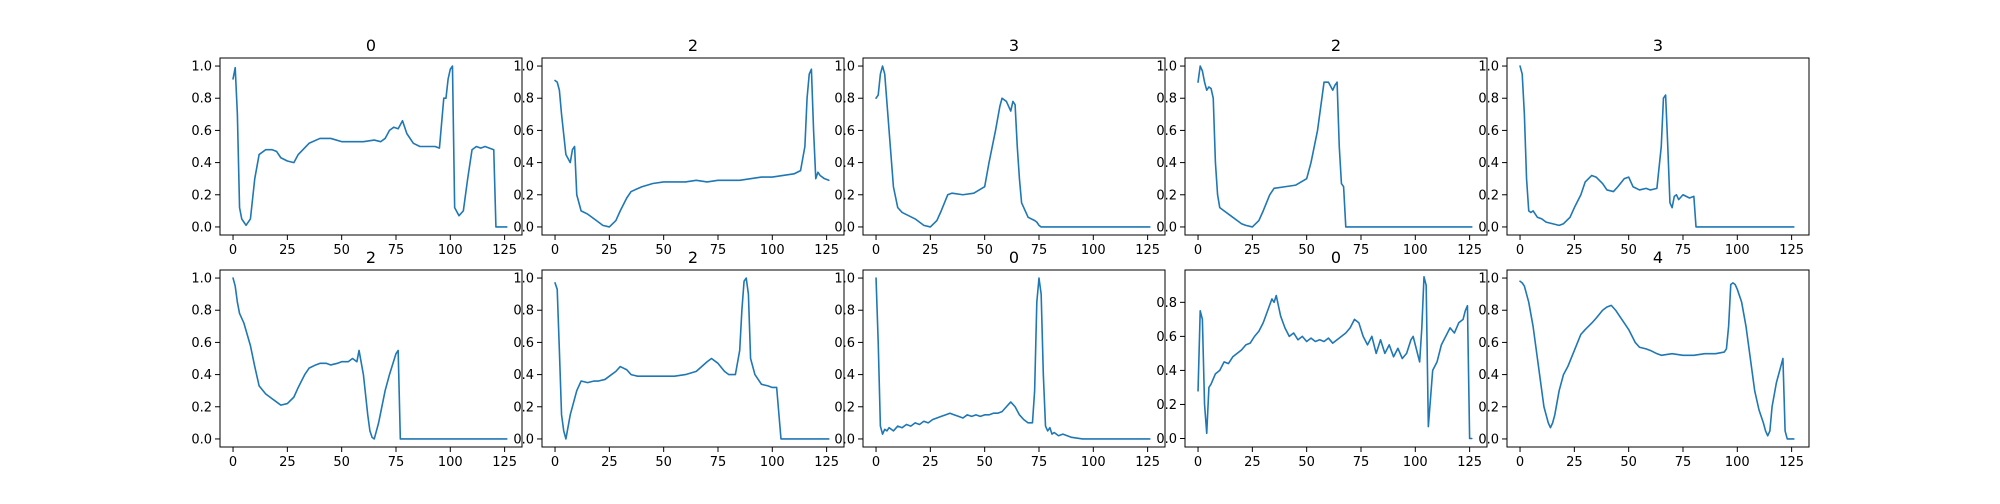 The width and height of the screenshot is (2000, 504). I want to click on subplot-1: 0 0 25 50 75 100 125 0.0 0.2 0.4 0.6 0.8 1.0, so click(357, 147).